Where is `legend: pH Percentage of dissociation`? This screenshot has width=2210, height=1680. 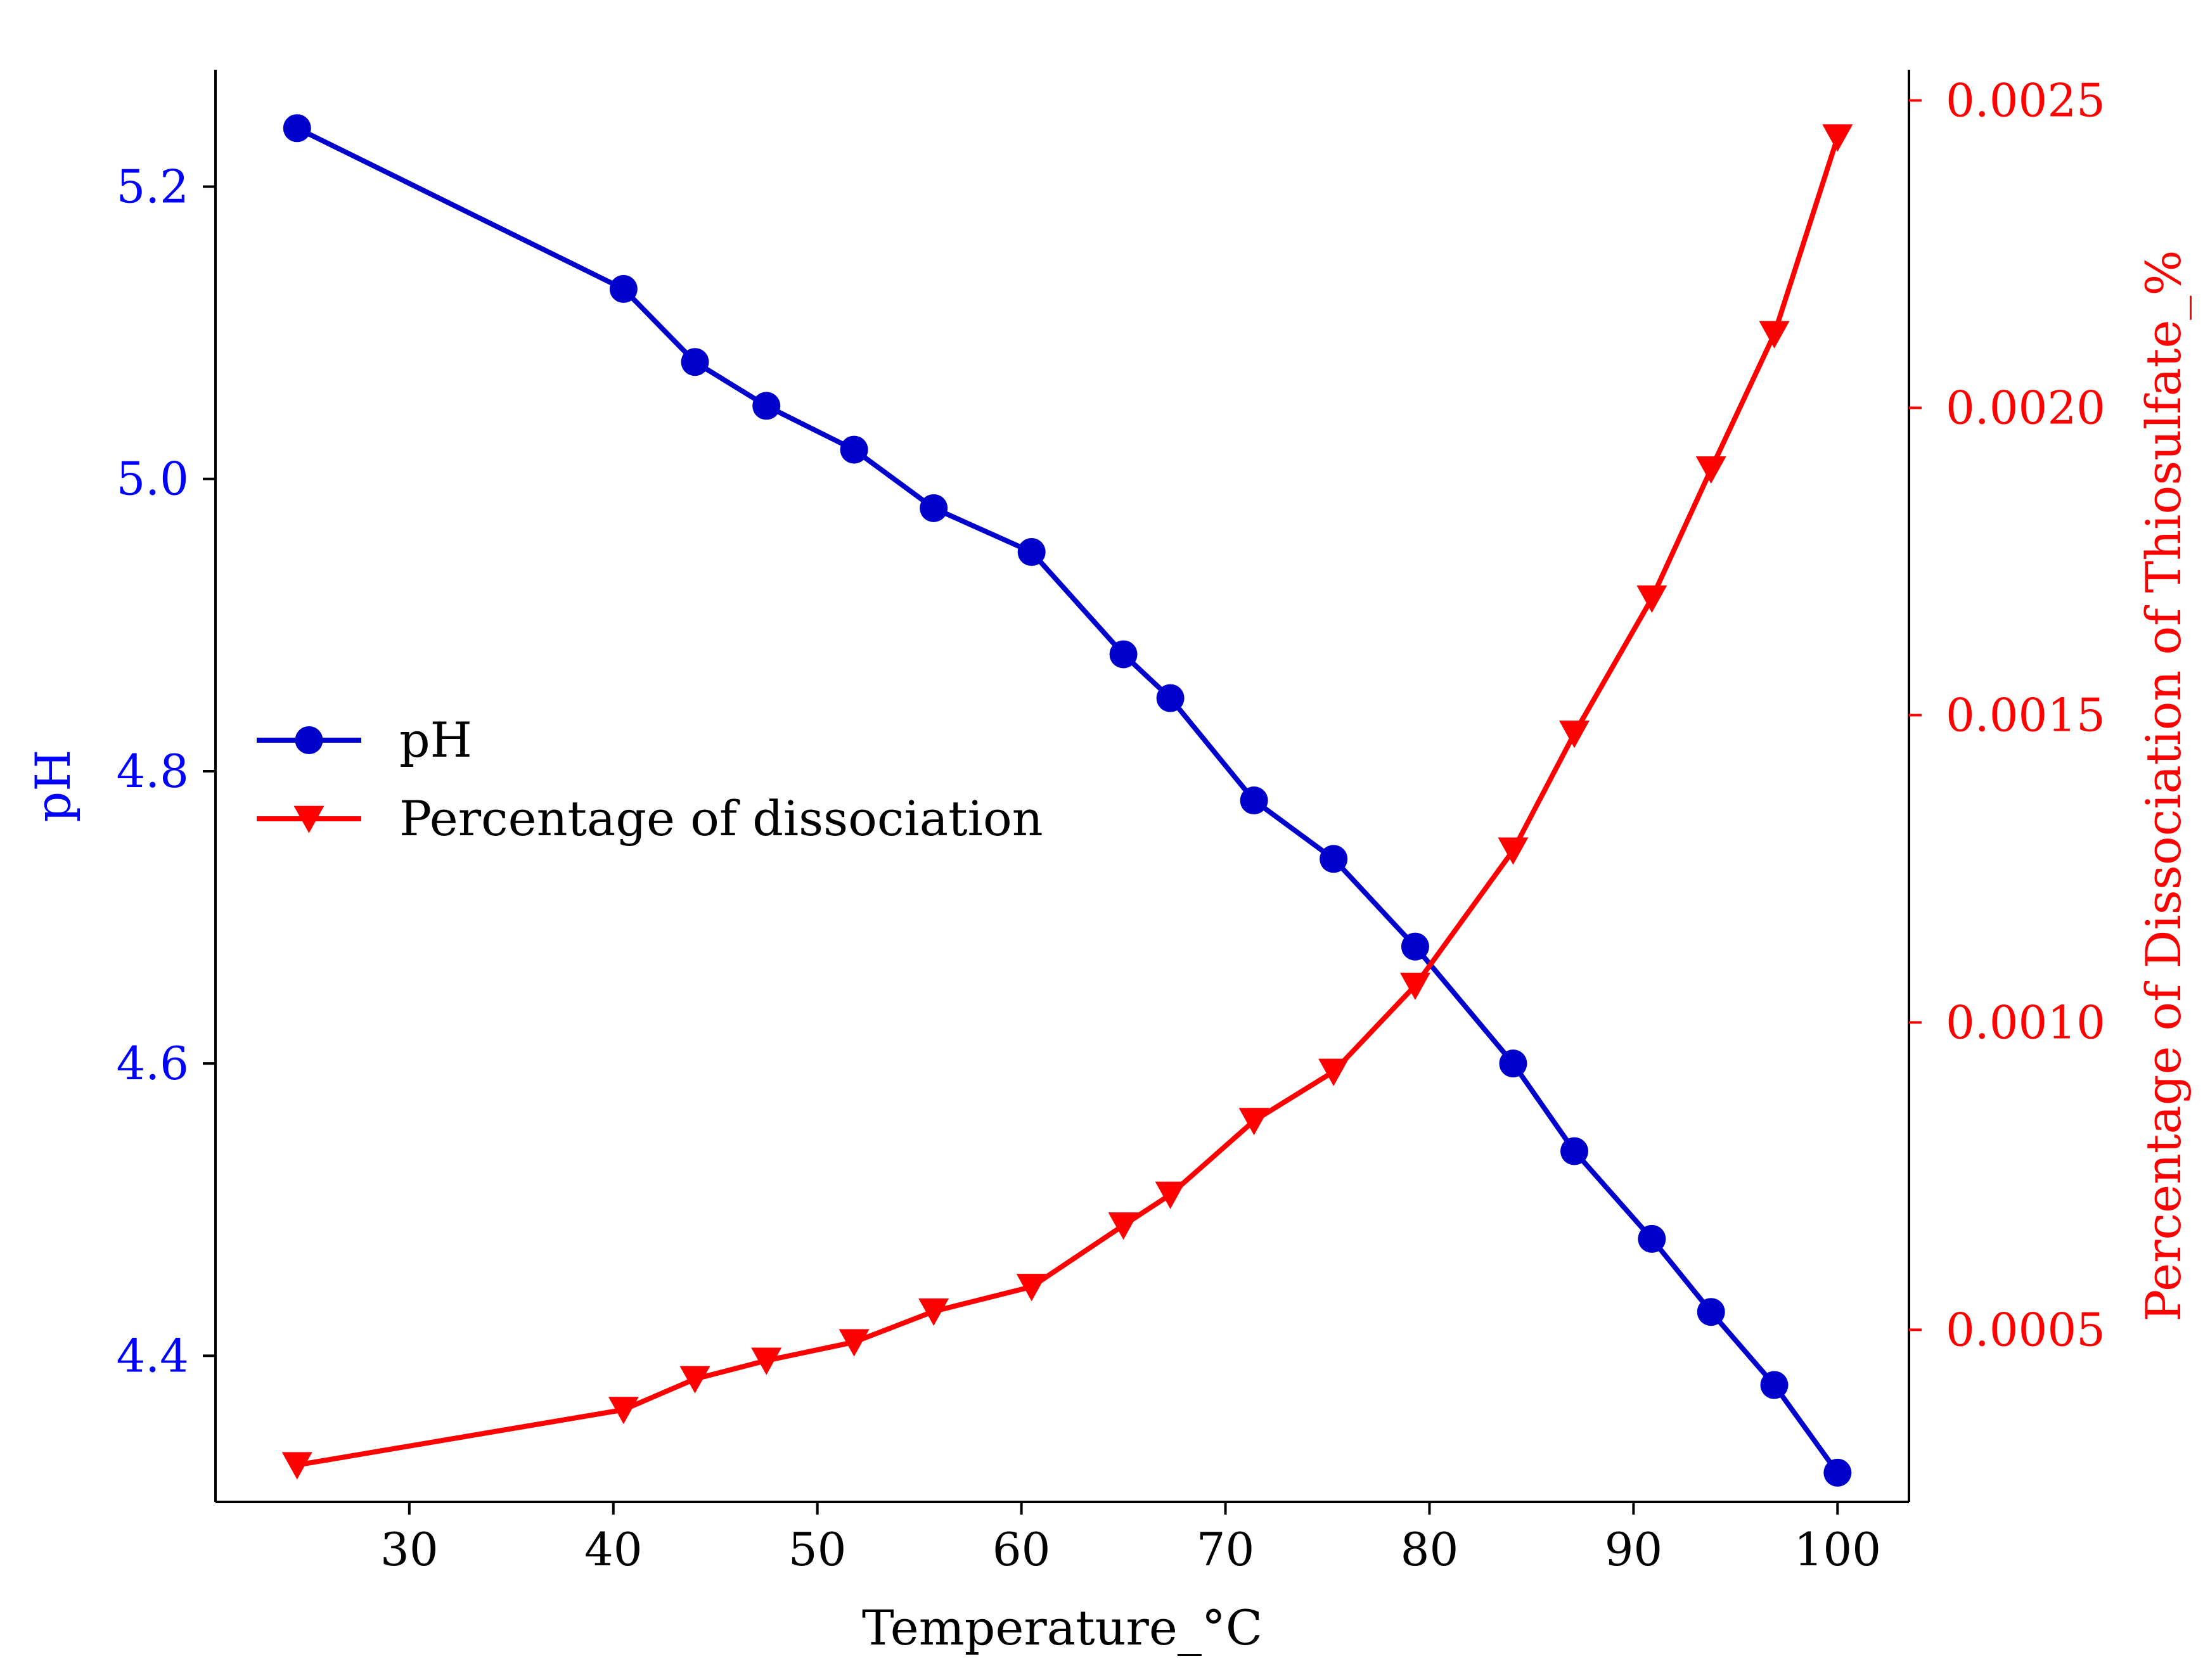
legend: pH Percentage of dissociation is located at coordinates (650, 779).